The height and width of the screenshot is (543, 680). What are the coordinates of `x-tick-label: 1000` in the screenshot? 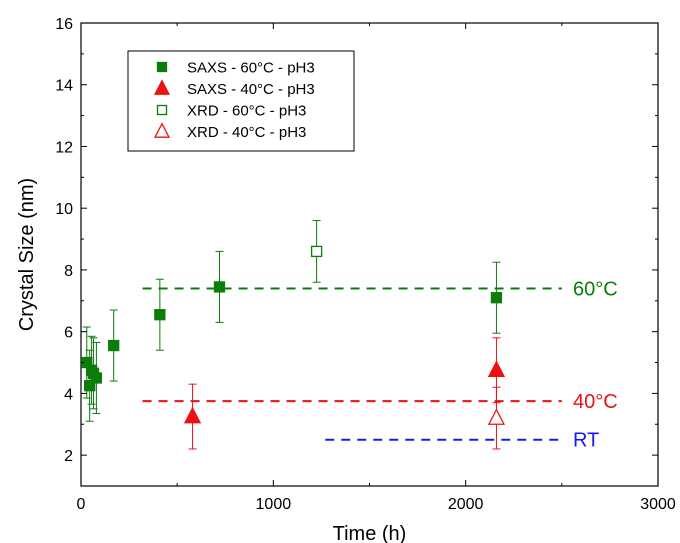 It's located at (274, 504).